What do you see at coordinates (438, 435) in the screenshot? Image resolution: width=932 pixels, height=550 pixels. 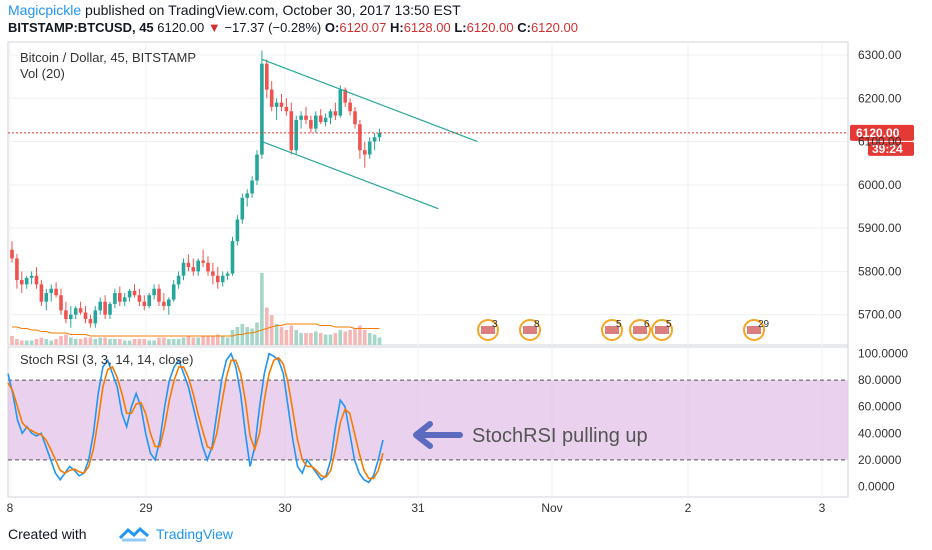 I see `left-arrow-icon` at bounding box center [438, 435].